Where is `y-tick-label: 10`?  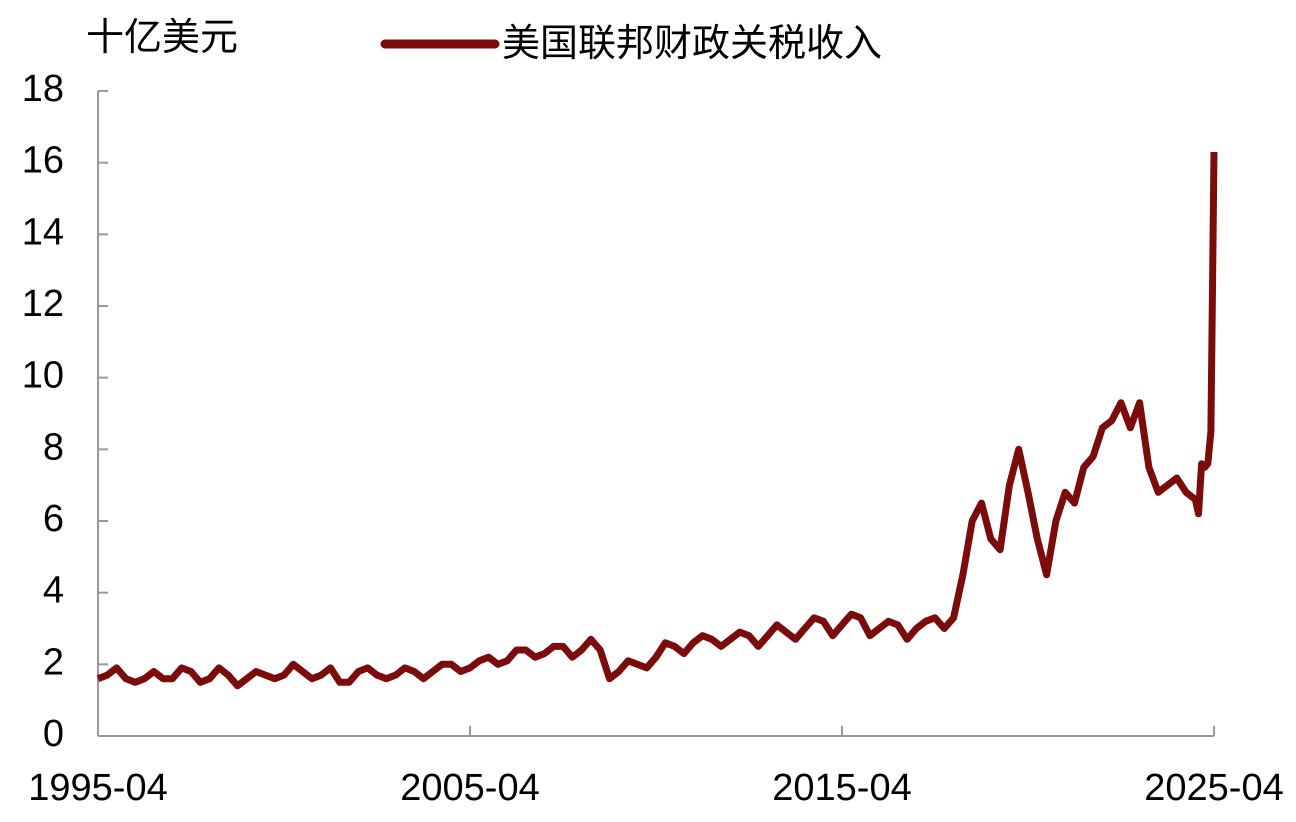 y-tick-label: 10 is located at coordinates (43, 376).